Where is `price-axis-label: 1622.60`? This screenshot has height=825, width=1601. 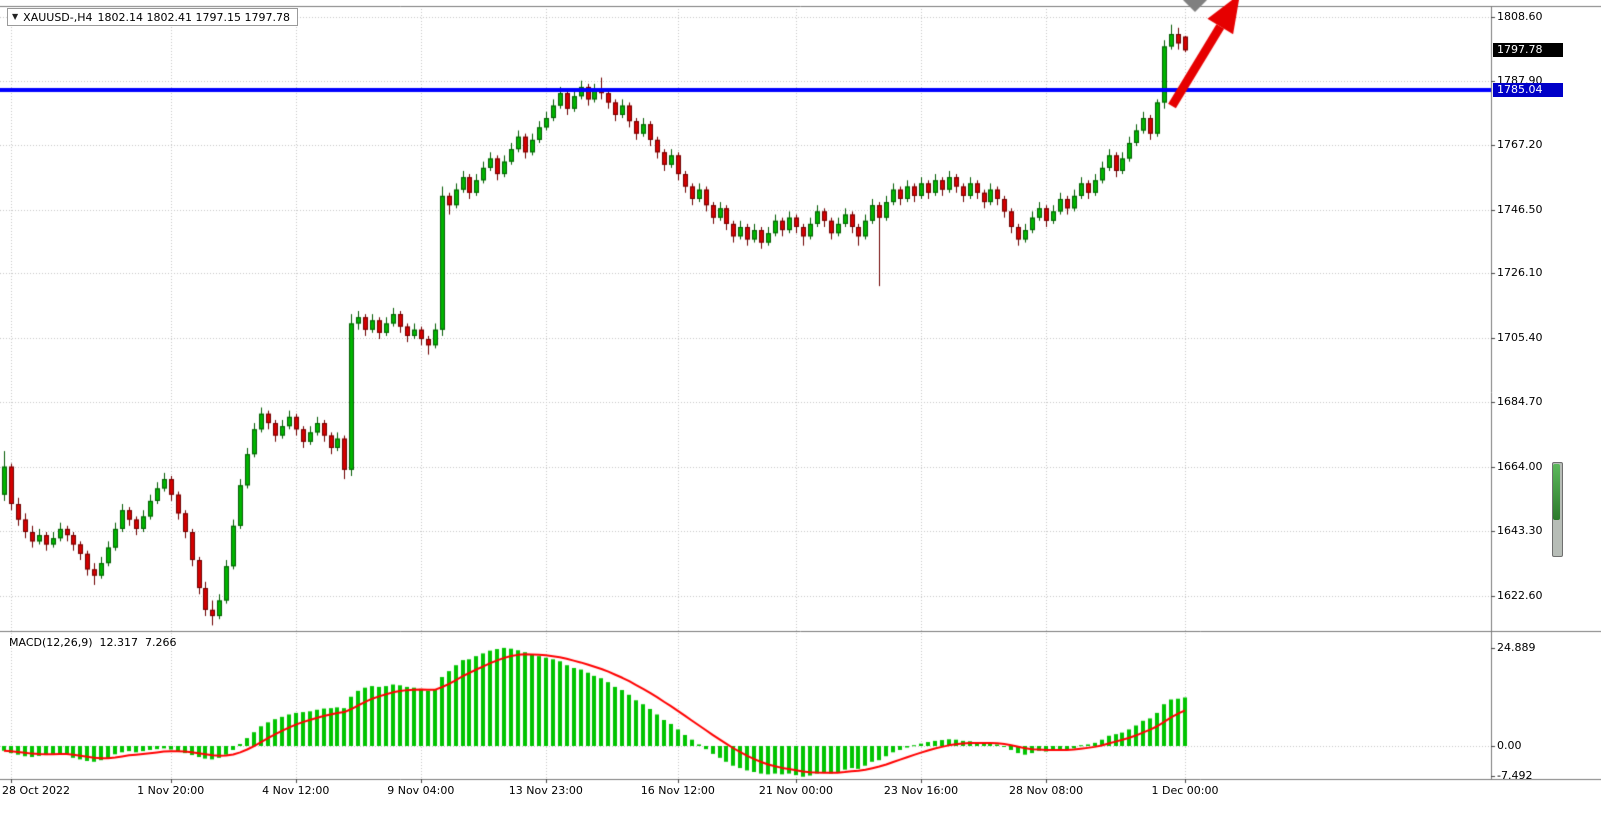 price-axis-label: 1622.60 is located at coordinates (1520, 595).